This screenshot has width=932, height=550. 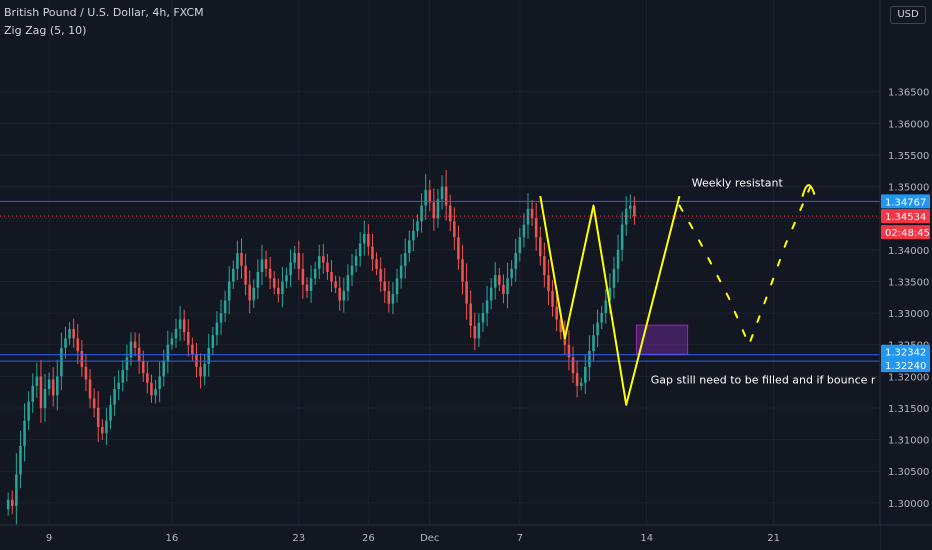 I want to click on price-tick-label: 1.32000, so click(x=908, y=377).